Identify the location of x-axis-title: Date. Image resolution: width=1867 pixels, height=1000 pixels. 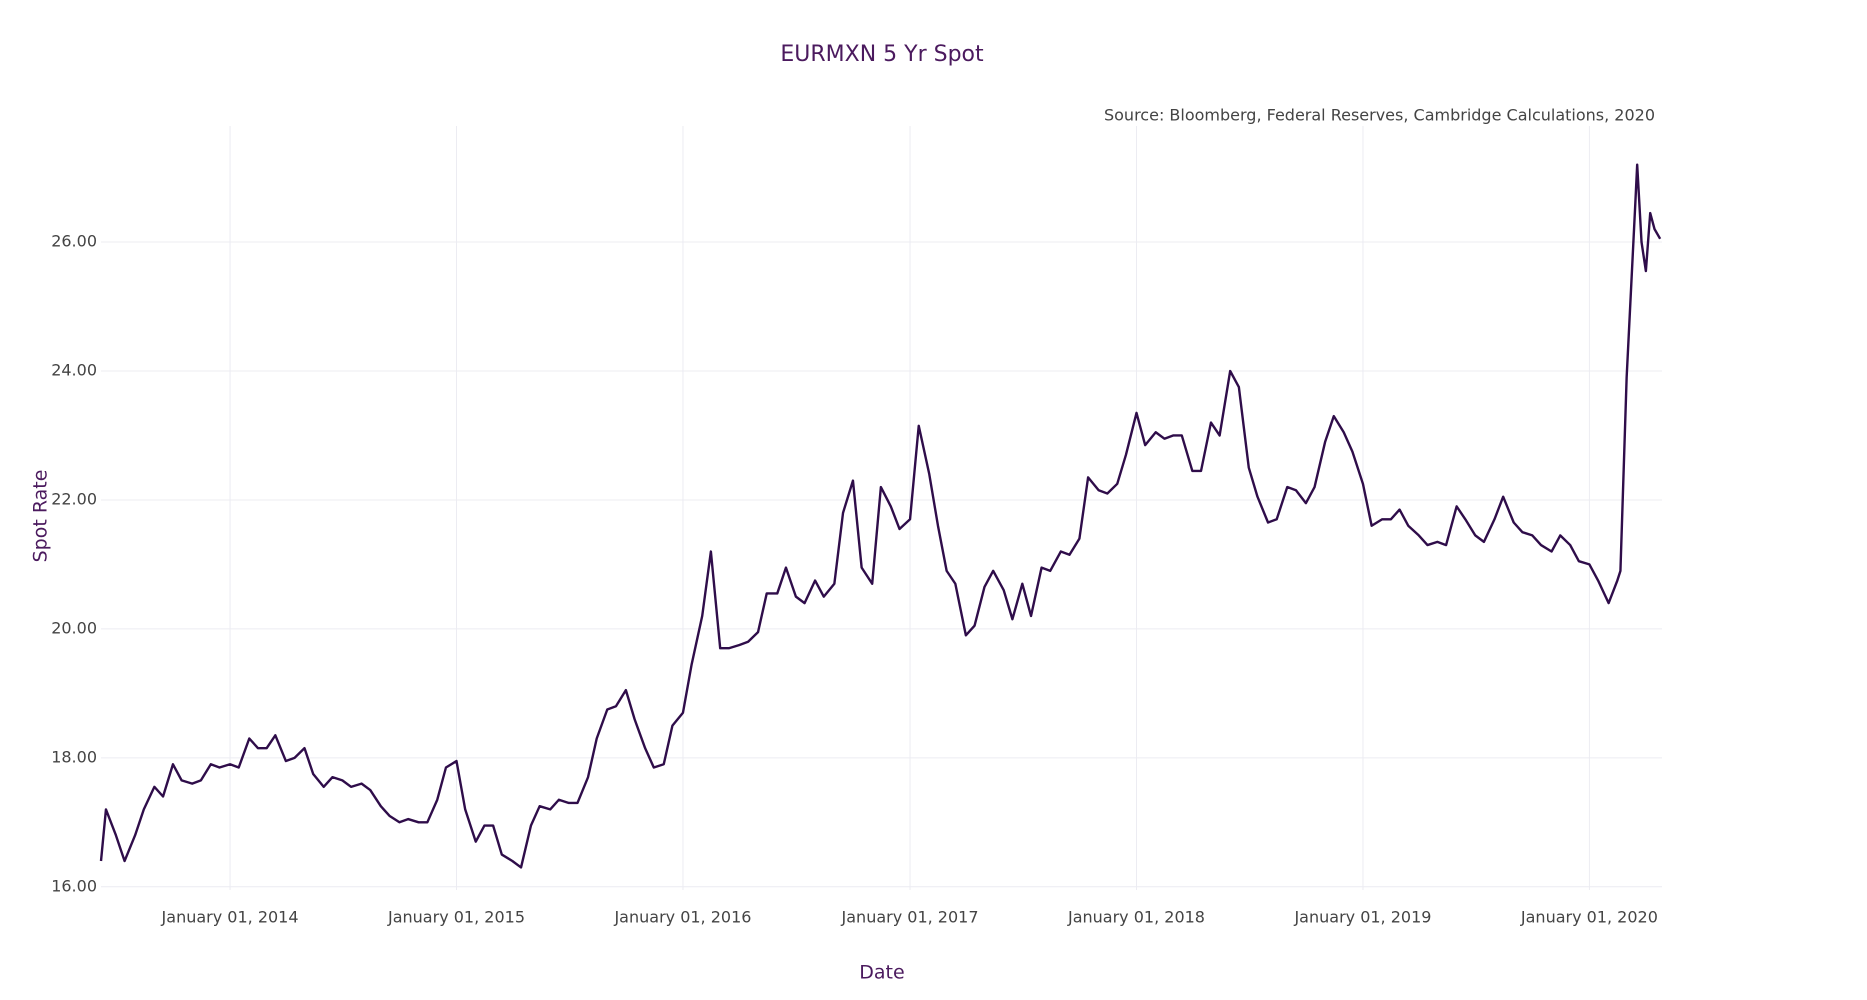
(881, 973).